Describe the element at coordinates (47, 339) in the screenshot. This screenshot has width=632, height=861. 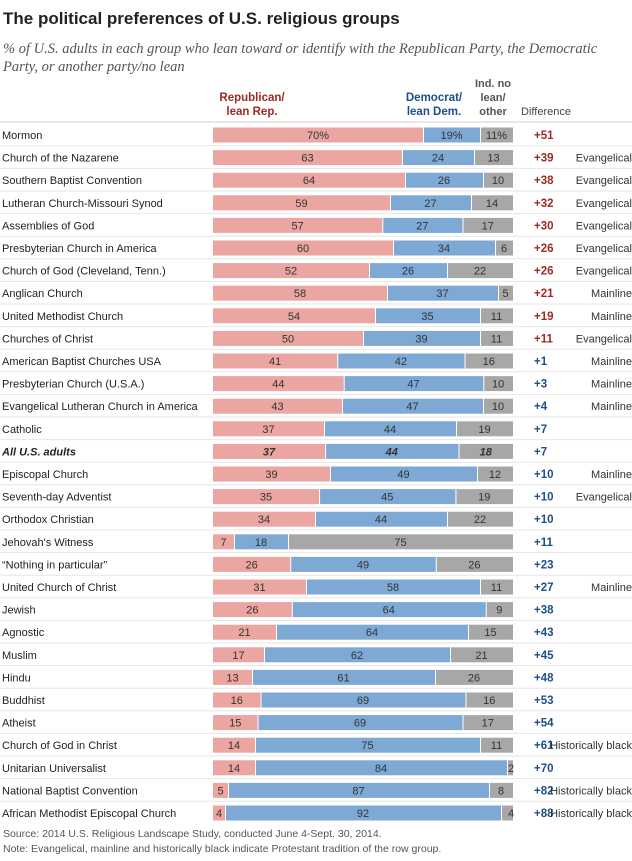
I see `row-label: Churches of Christ` at that location.